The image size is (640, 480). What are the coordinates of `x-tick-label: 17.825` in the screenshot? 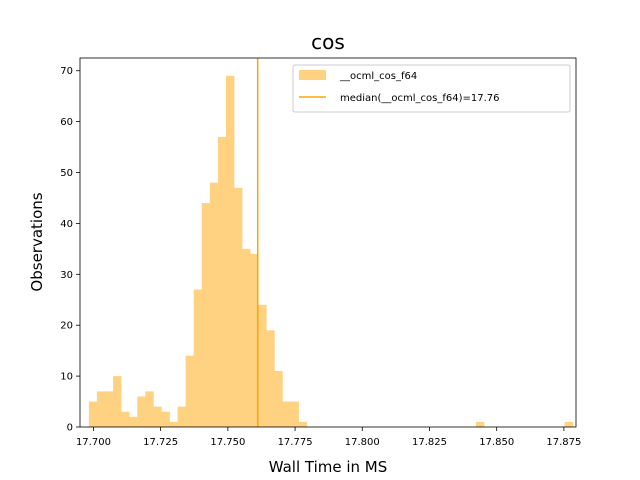 It's located at (429, 442).